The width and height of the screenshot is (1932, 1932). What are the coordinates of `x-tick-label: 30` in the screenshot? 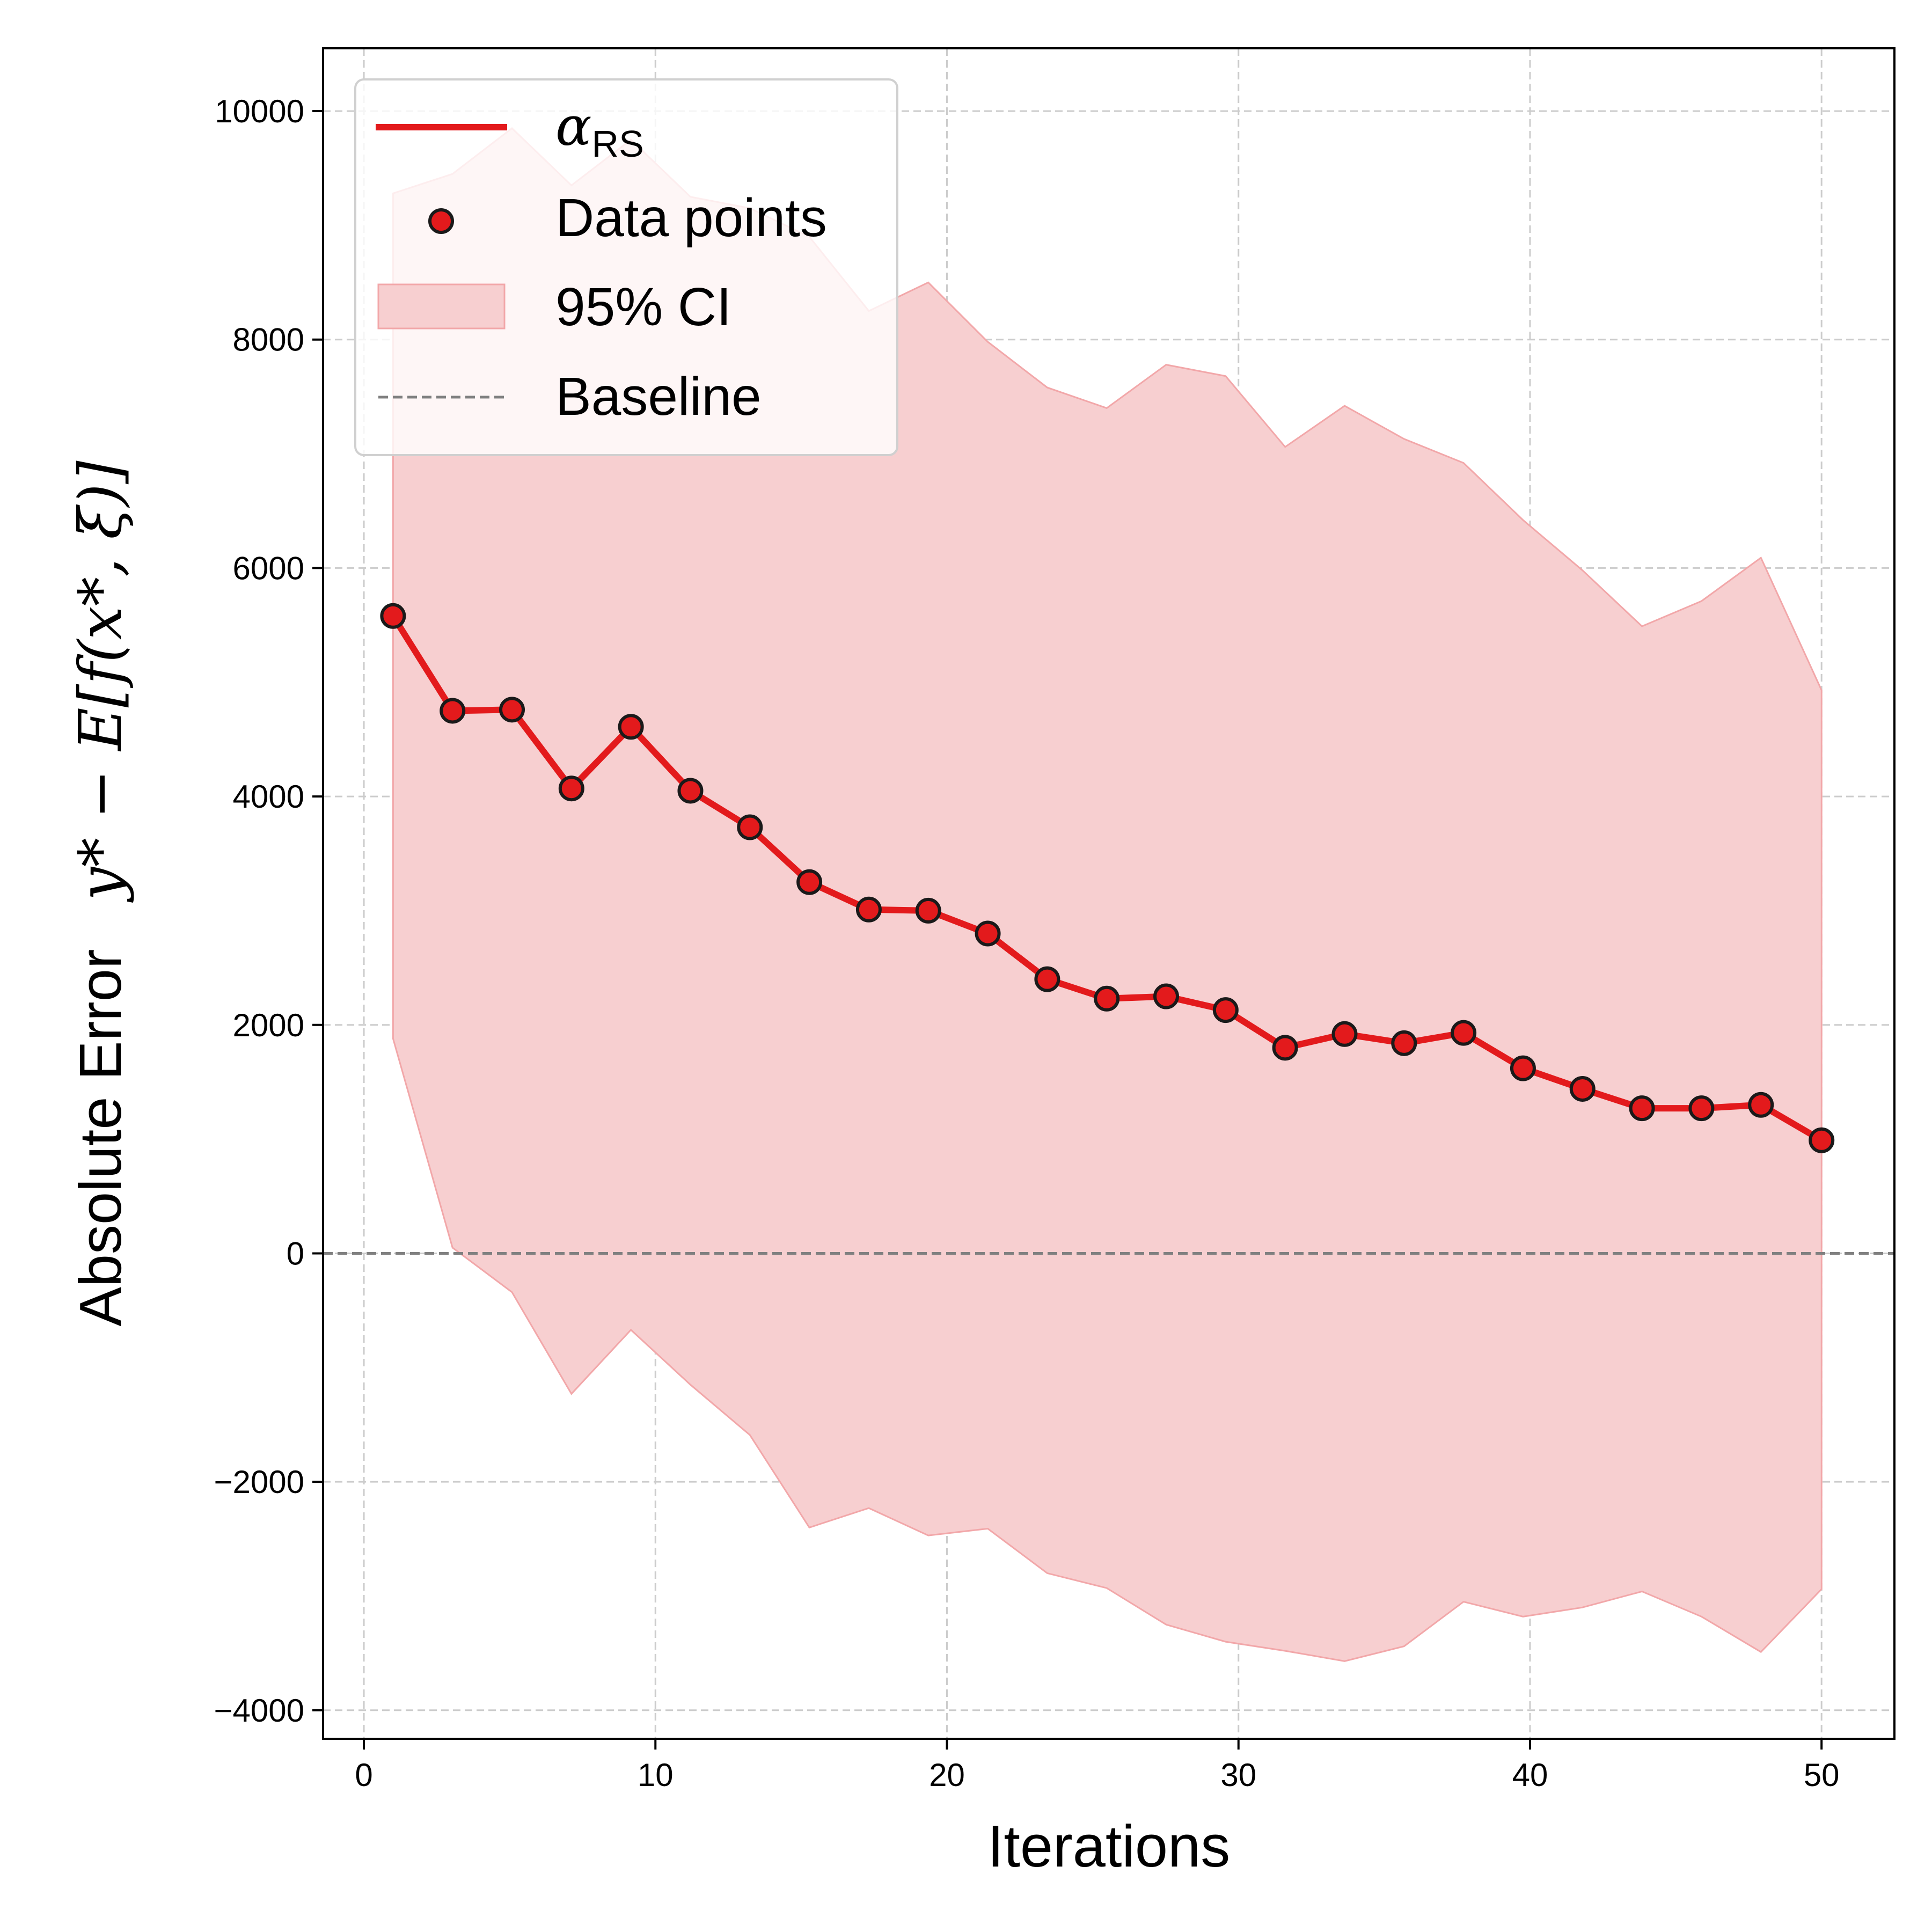 It's located at (1238, 1775).